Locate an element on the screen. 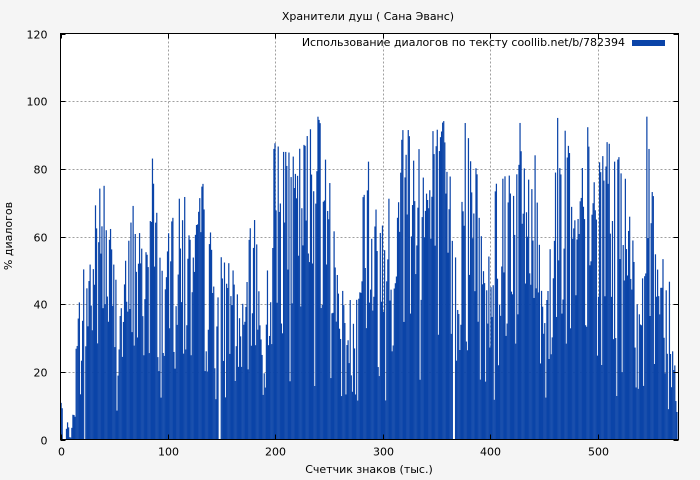 The width and height of the screenshot is (700, 480). y-tick-label: 0 is located at coordinates (44, 441).